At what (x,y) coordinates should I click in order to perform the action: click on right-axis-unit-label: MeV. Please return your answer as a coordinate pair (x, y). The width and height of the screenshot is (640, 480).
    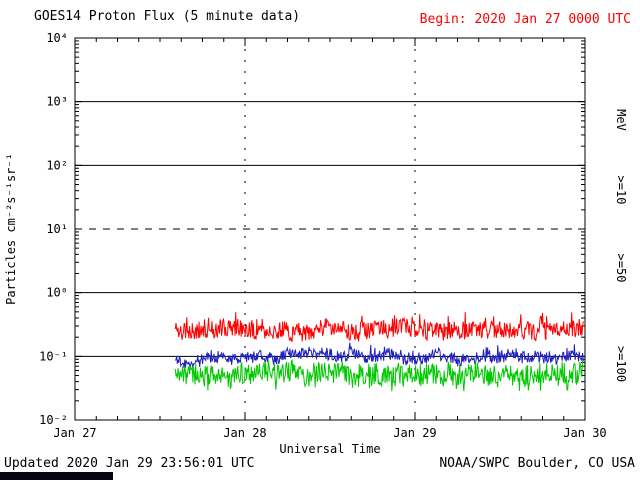
    Looking at the image, I should click on (621, 120).